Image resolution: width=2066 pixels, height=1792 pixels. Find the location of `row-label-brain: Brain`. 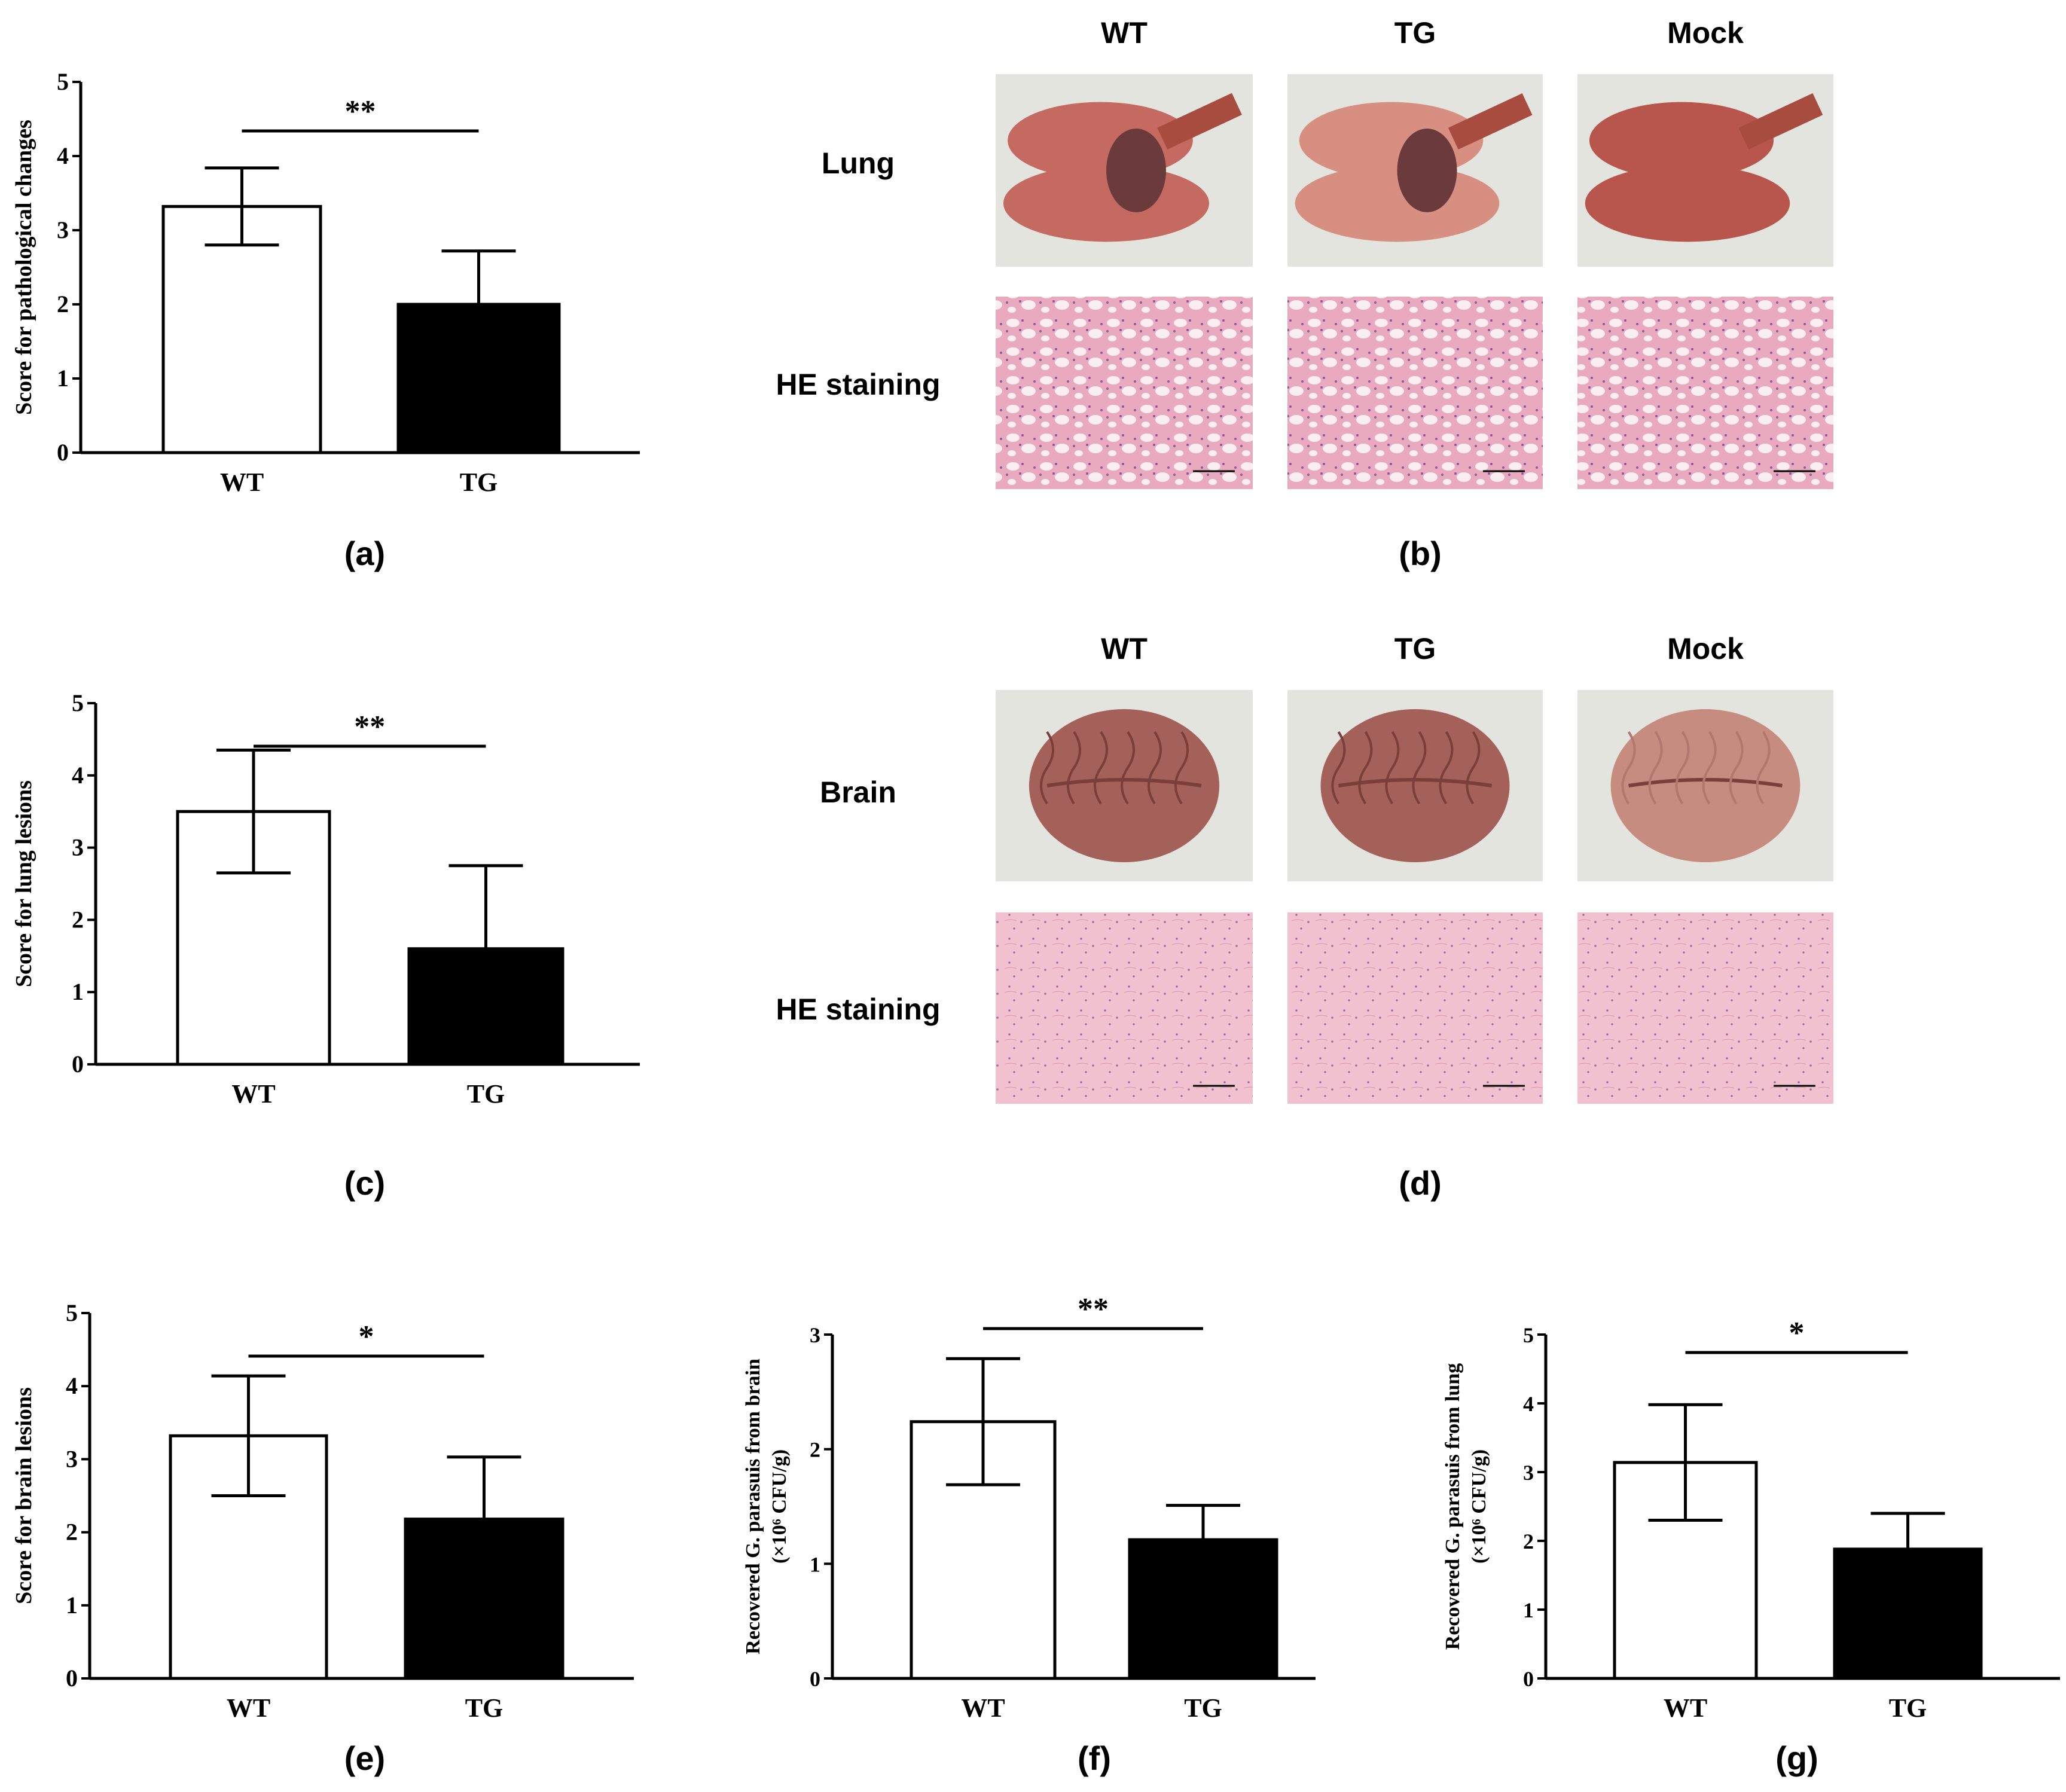

row-label-brain: Brain is located at coordinates (858, 792).